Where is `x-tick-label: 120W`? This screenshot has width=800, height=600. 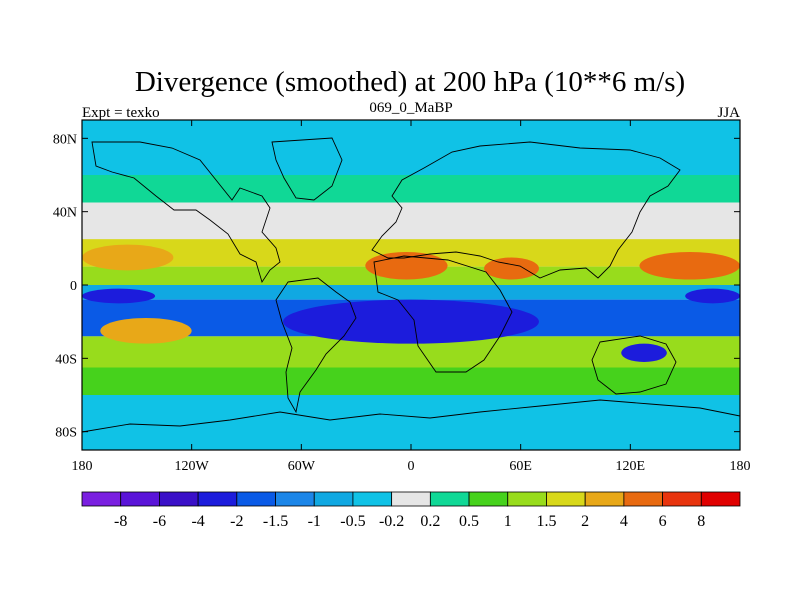 x-tick-label: 120W is located at coordinates (192, 466).